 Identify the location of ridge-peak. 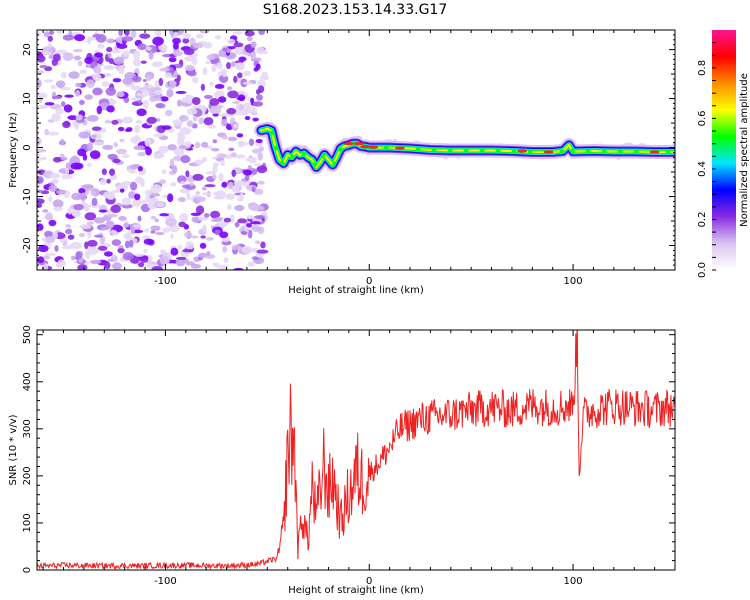
(373, 147).